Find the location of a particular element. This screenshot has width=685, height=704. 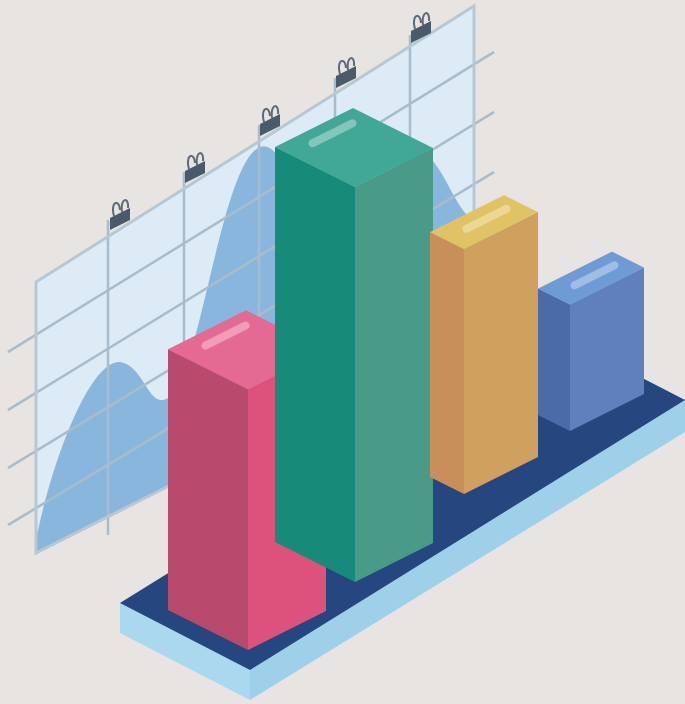

base-plate-side-front is located at coordinates (185, 651).